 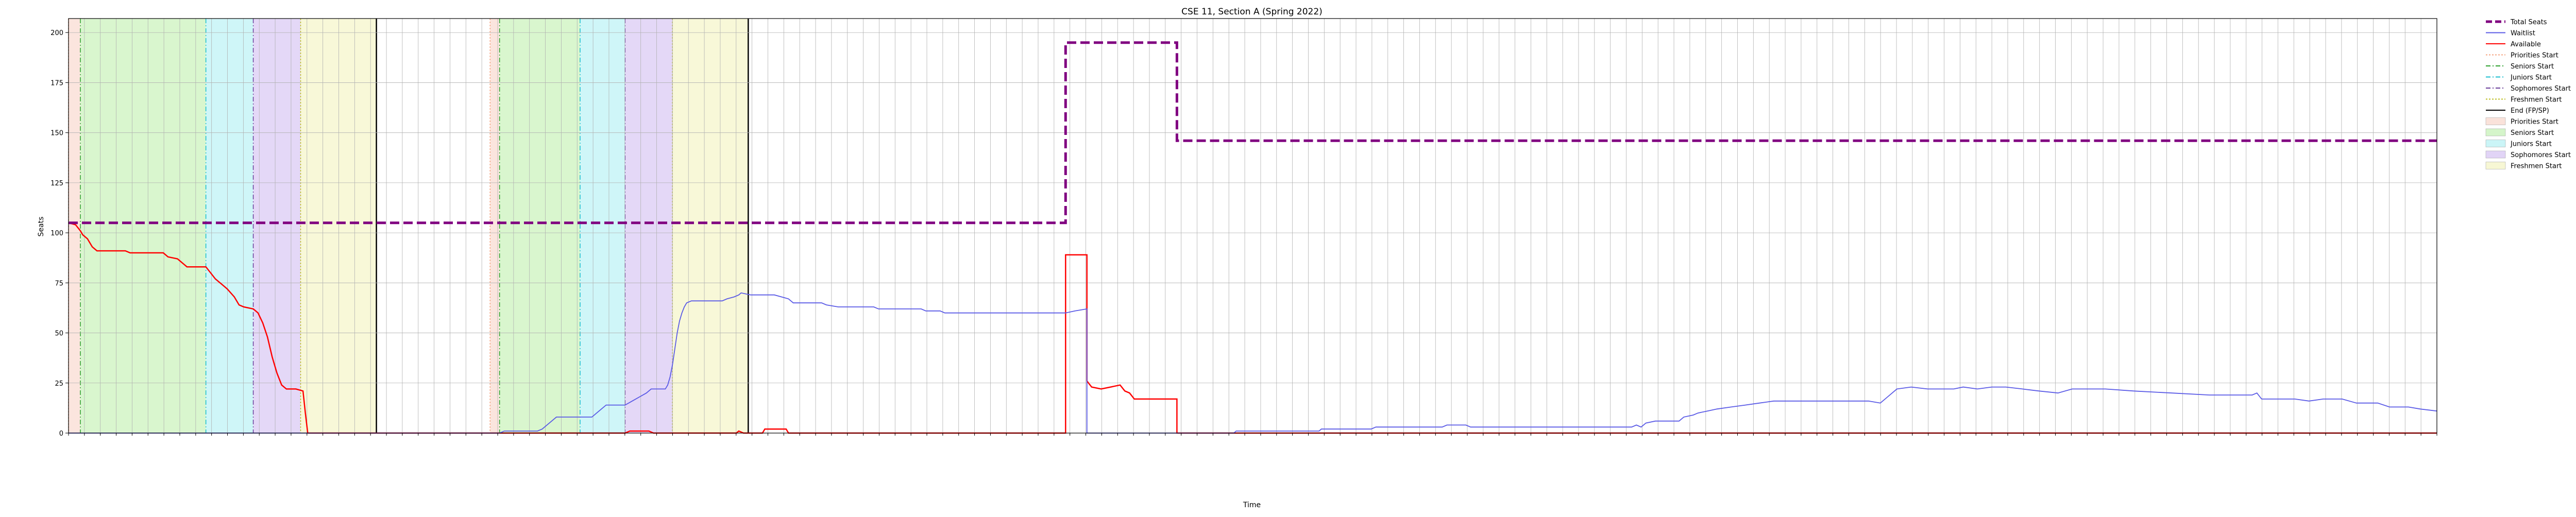 I want to click on legend-label: Total Seats, so click(x=2528, y=22).